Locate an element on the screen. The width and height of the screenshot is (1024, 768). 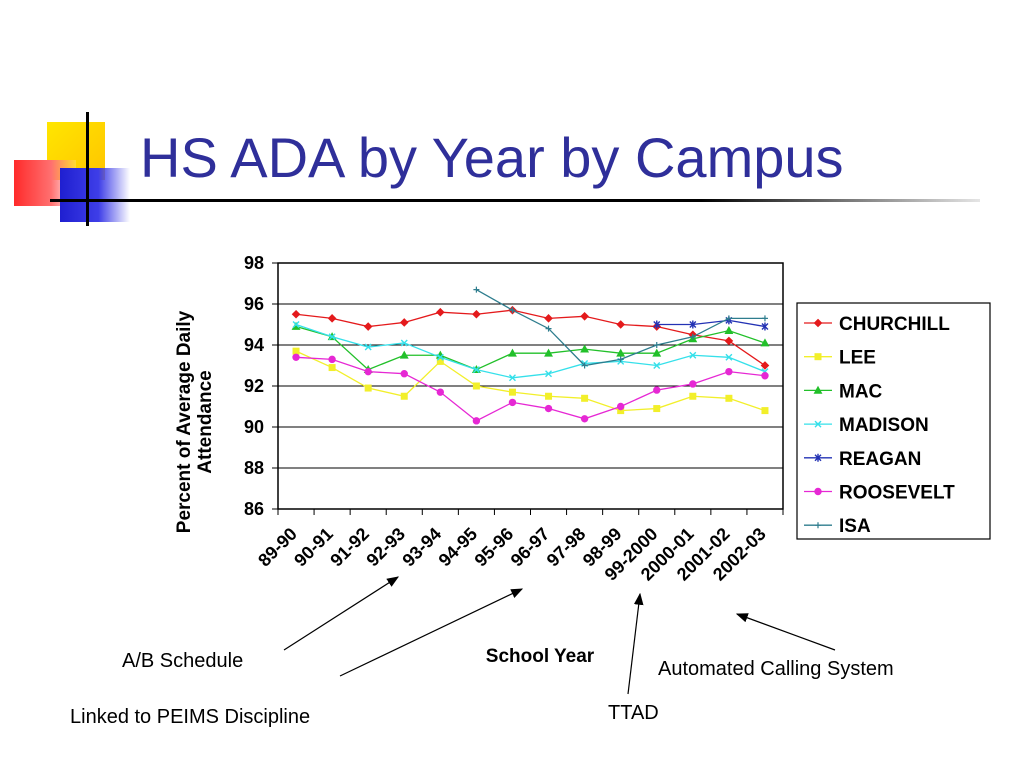
legend-item-roosevelt: ROOSEVELT is located at coordinates (879, 493).